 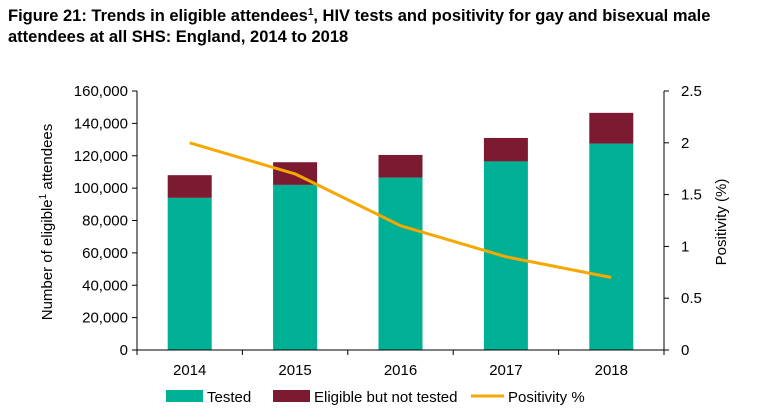 I want to click on x-tick-label-2015: 2015, so click(x=294, y=370).